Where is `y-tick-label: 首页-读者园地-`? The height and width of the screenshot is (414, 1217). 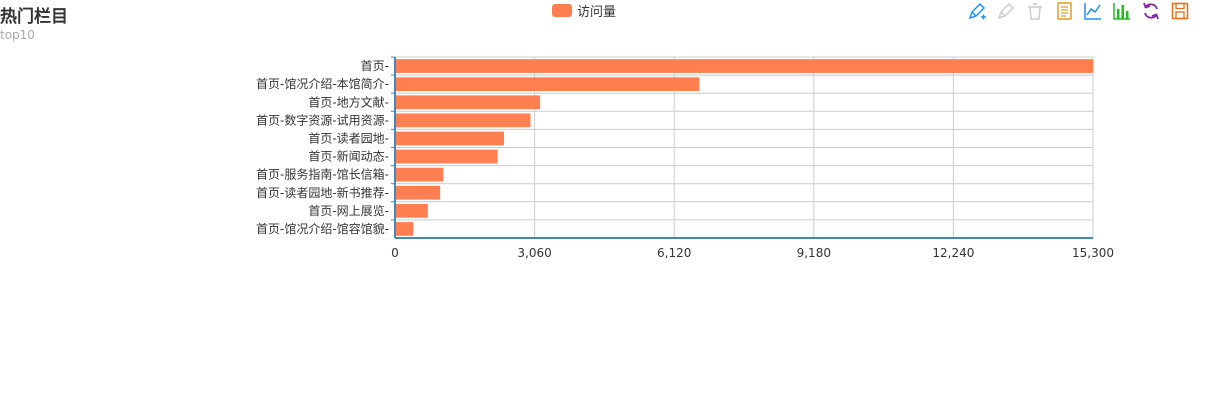 y-tick-label: 首页-读者园地- is located at coordinates (348, 138).